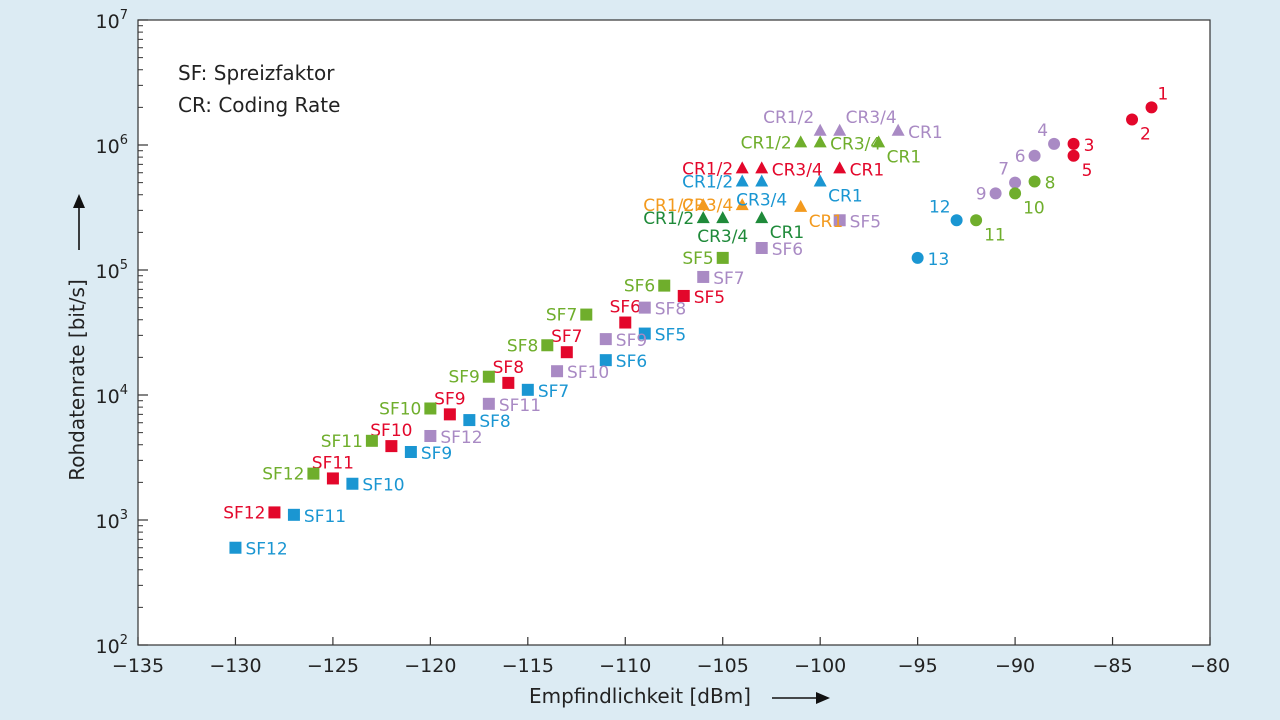  I want to click on point-label: 3, so click(1089, 146).